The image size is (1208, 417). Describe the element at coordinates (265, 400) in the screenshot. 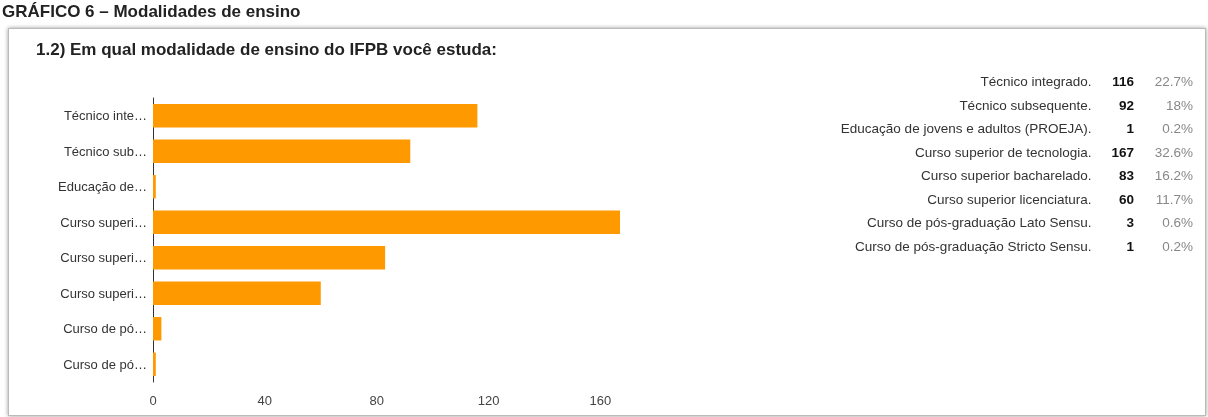

I see `x-tick-label: 40` at that location.